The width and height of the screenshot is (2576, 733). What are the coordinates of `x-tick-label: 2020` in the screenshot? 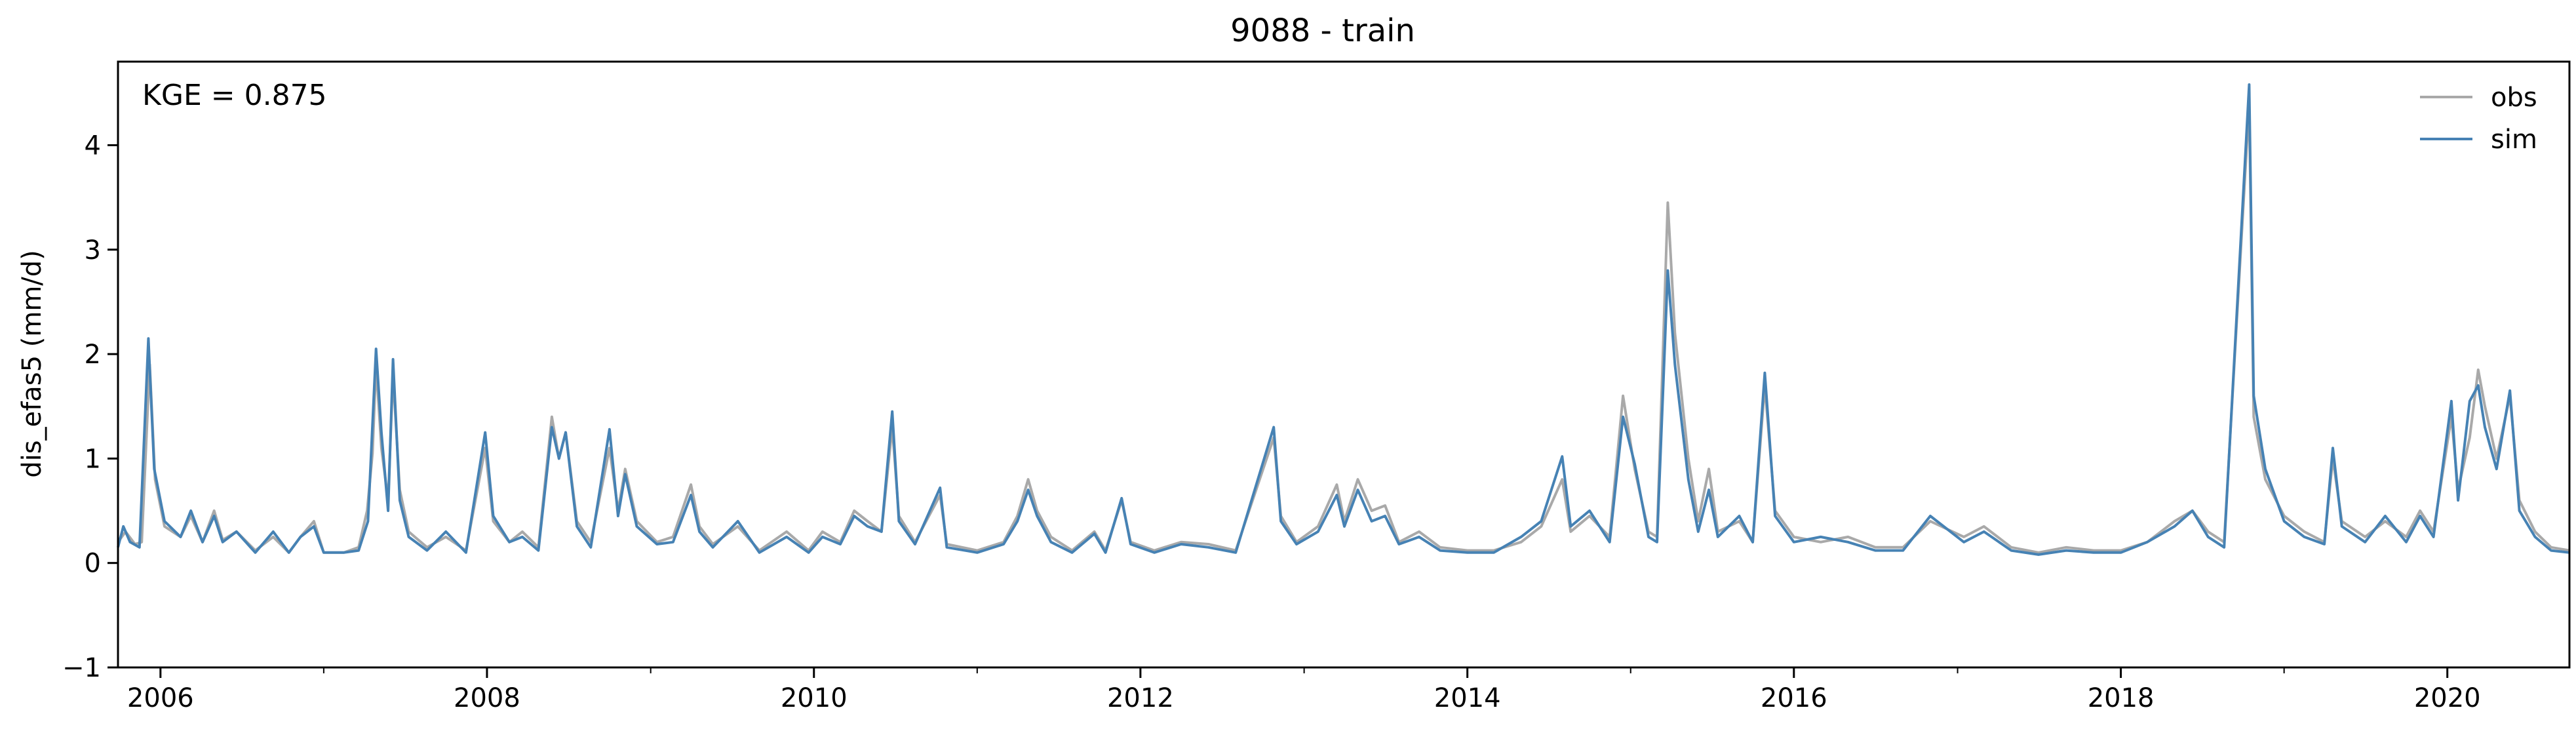 It's located at (2447, 698).